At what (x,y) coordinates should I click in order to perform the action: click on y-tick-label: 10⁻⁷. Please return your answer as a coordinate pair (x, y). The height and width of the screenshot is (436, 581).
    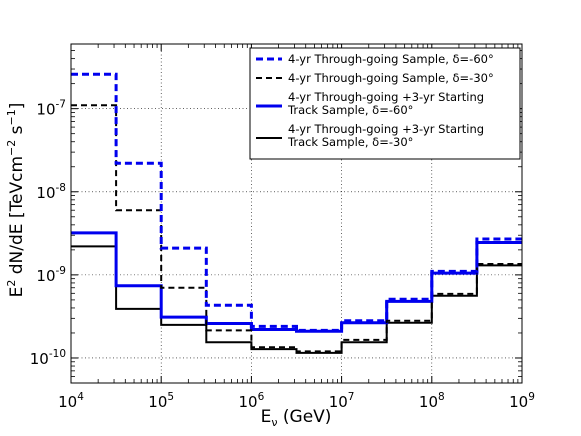
    Looking at the image, I should click on (51, 109).